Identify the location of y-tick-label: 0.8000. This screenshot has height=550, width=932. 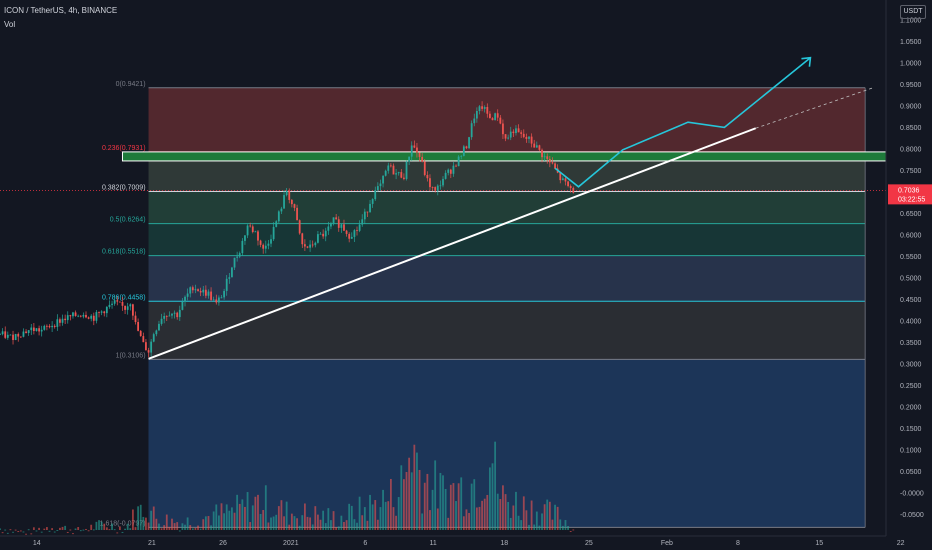
(911, 149).